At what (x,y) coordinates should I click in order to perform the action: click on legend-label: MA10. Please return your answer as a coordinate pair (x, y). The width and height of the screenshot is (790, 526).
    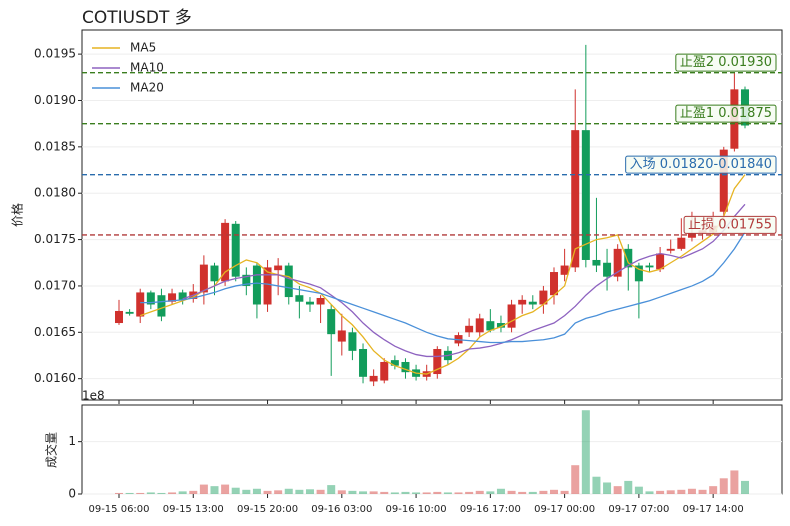
    Looking at the image, I should click on (147, 68).